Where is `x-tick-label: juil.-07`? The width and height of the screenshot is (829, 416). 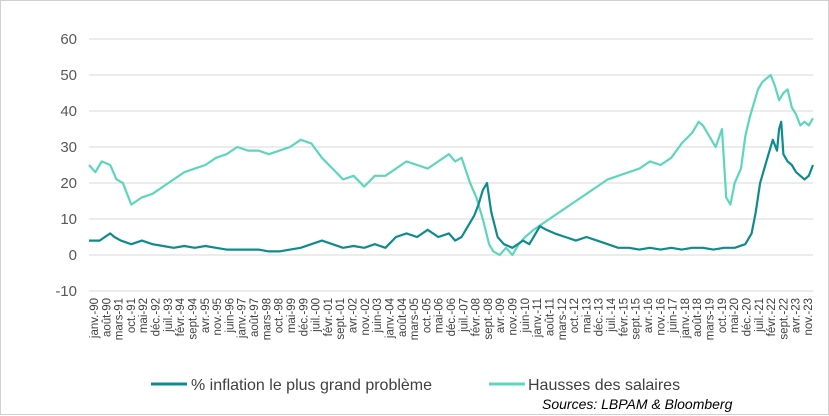
x-tick-label: juil.-07 is located at coordinates (464, 315).